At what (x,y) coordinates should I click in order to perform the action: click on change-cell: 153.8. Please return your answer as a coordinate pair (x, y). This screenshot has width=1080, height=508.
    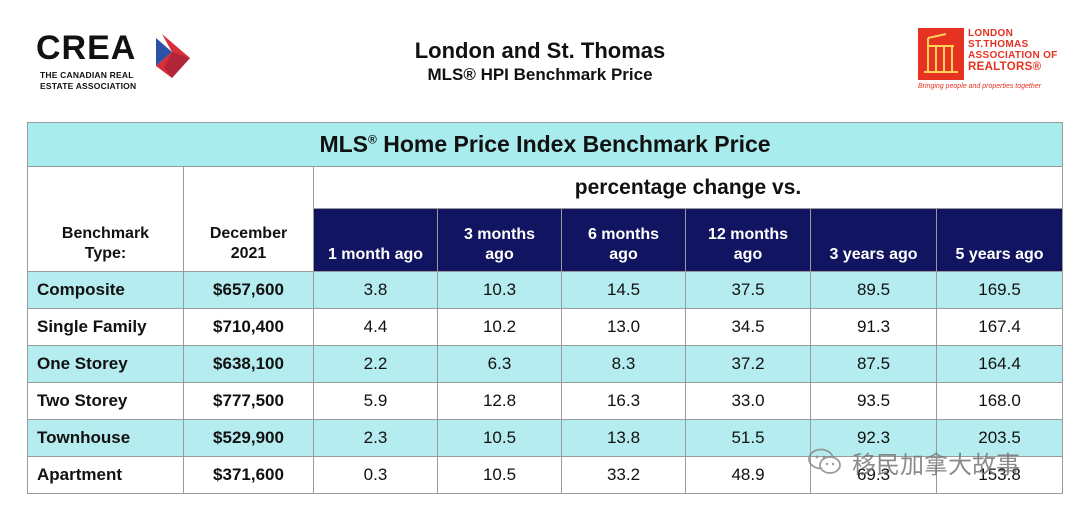
    Looking at the image, I should click on (999, 475).